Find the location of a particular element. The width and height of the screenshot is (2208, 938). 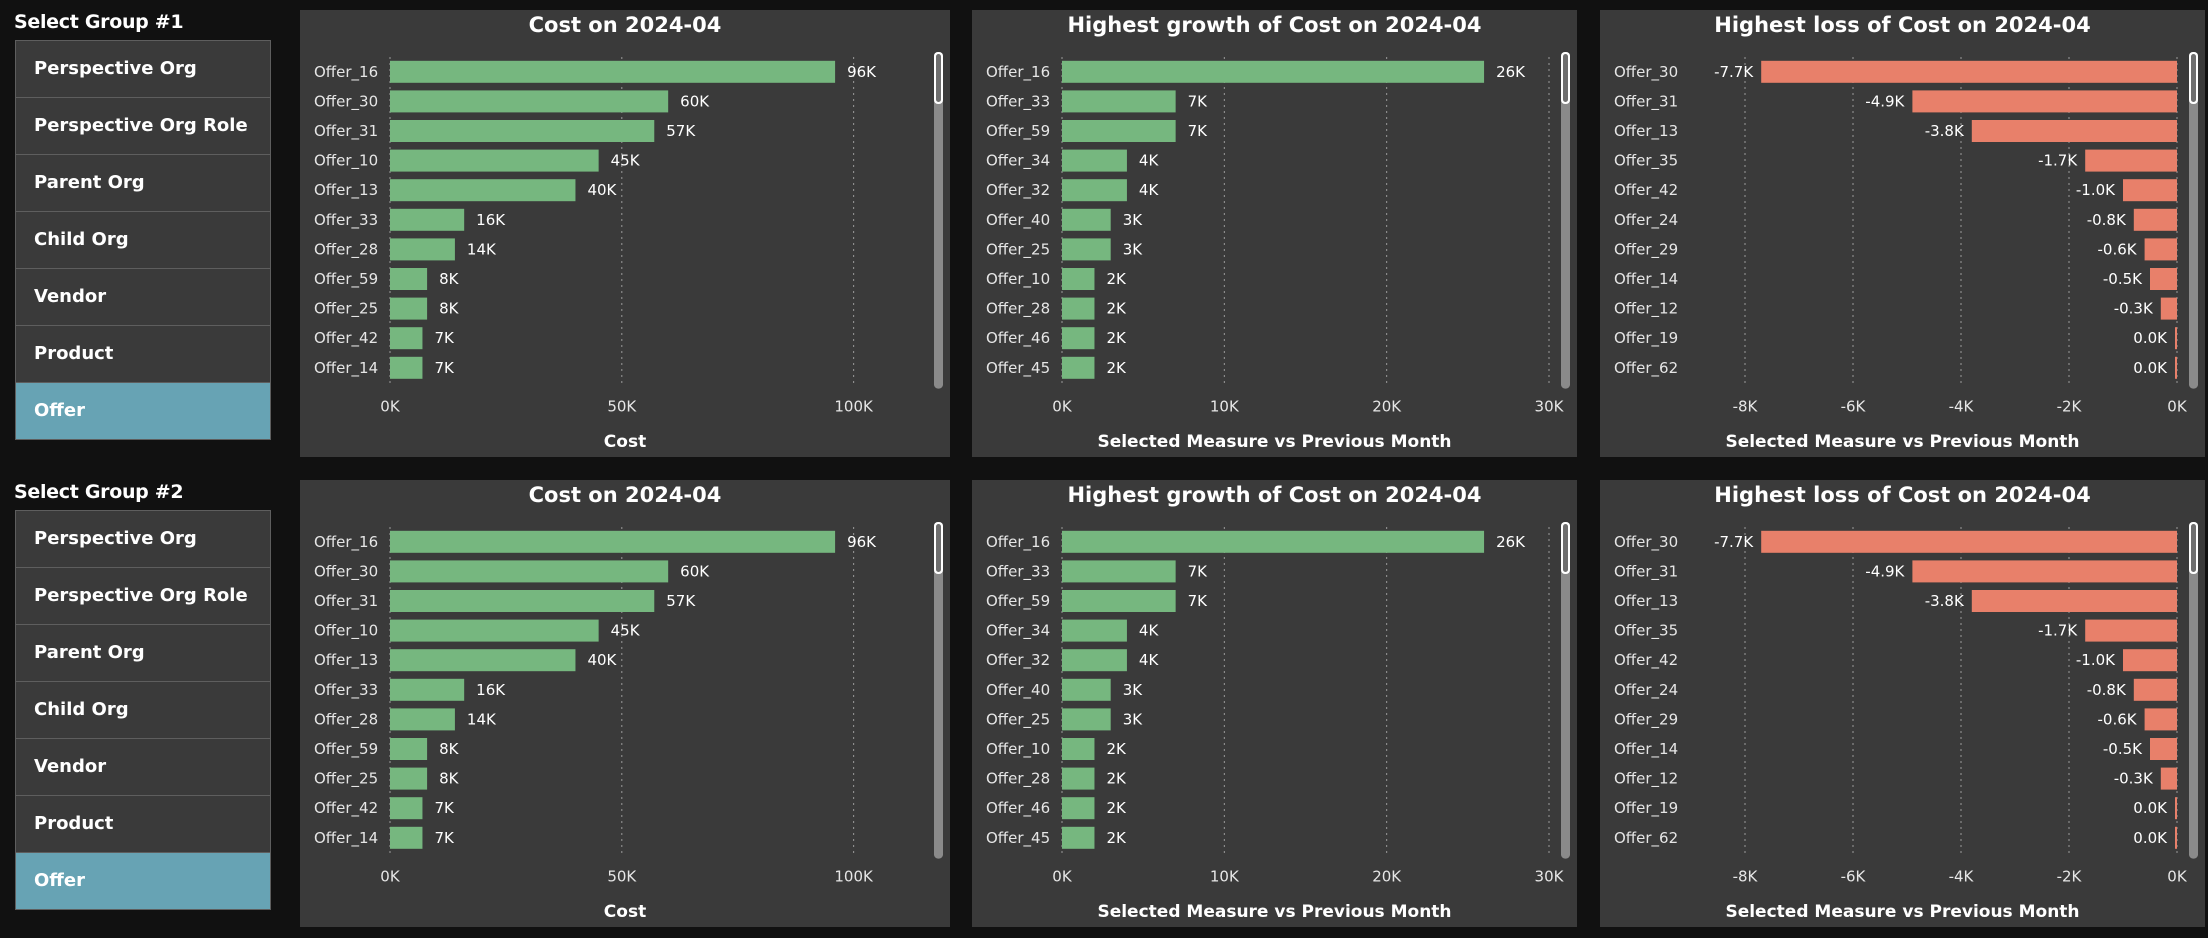

x-tick-label: 30K is located at coordinates (1550, 877).